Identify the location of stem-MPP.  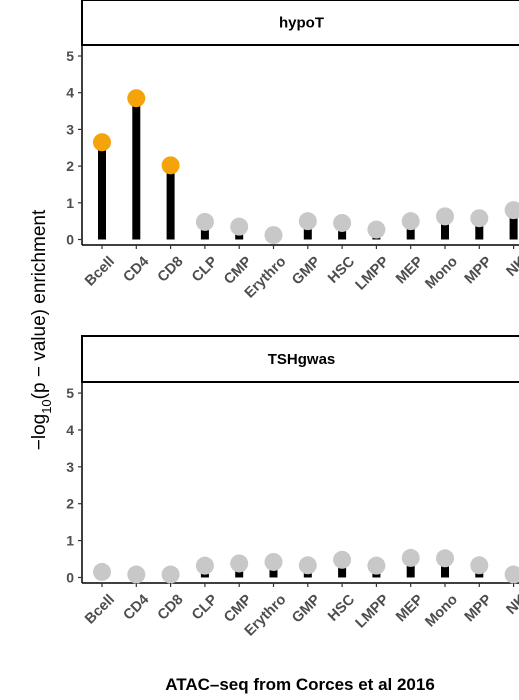
(479, 229).